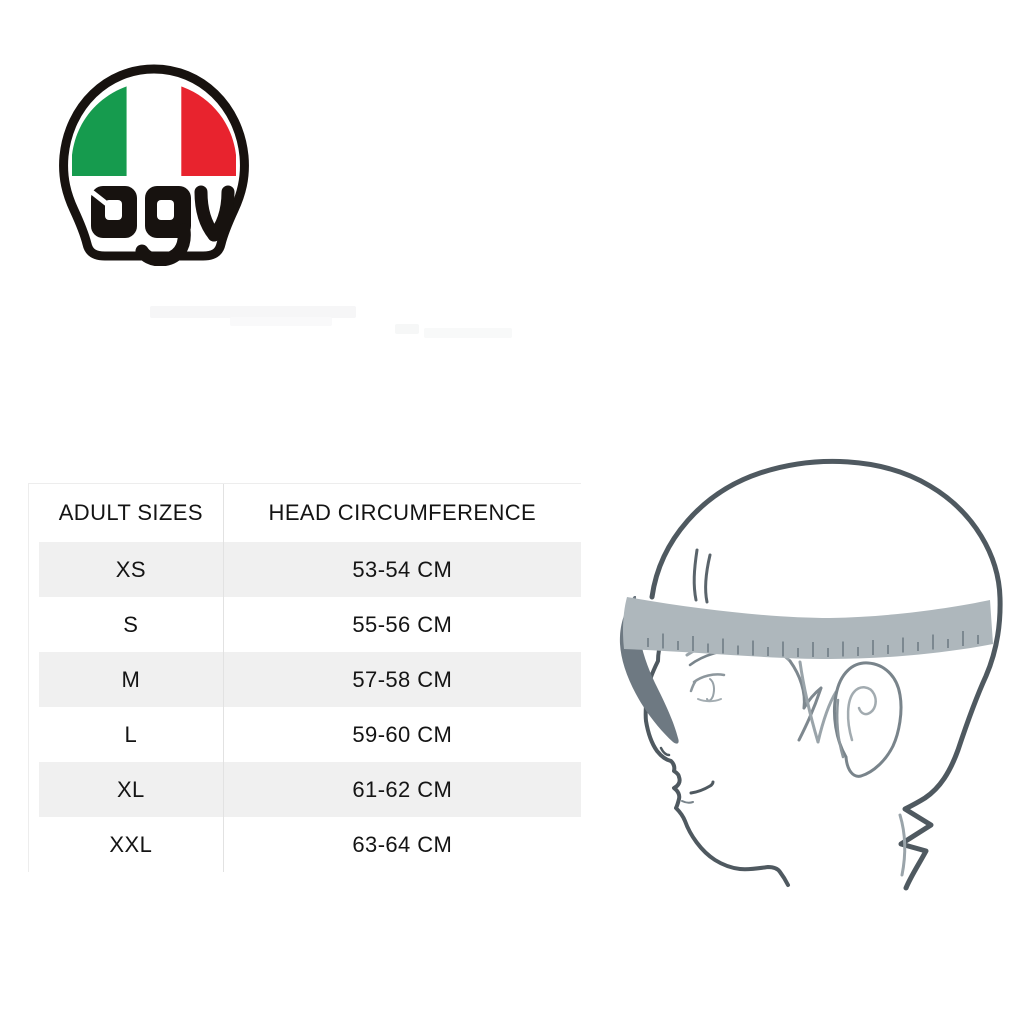 The width and height of the screenshot is (1021, 1021). What do you see at coordinates (154, 128) in the screenshot?
I see `flag-white-stripe` at bounding box center [154, 128].